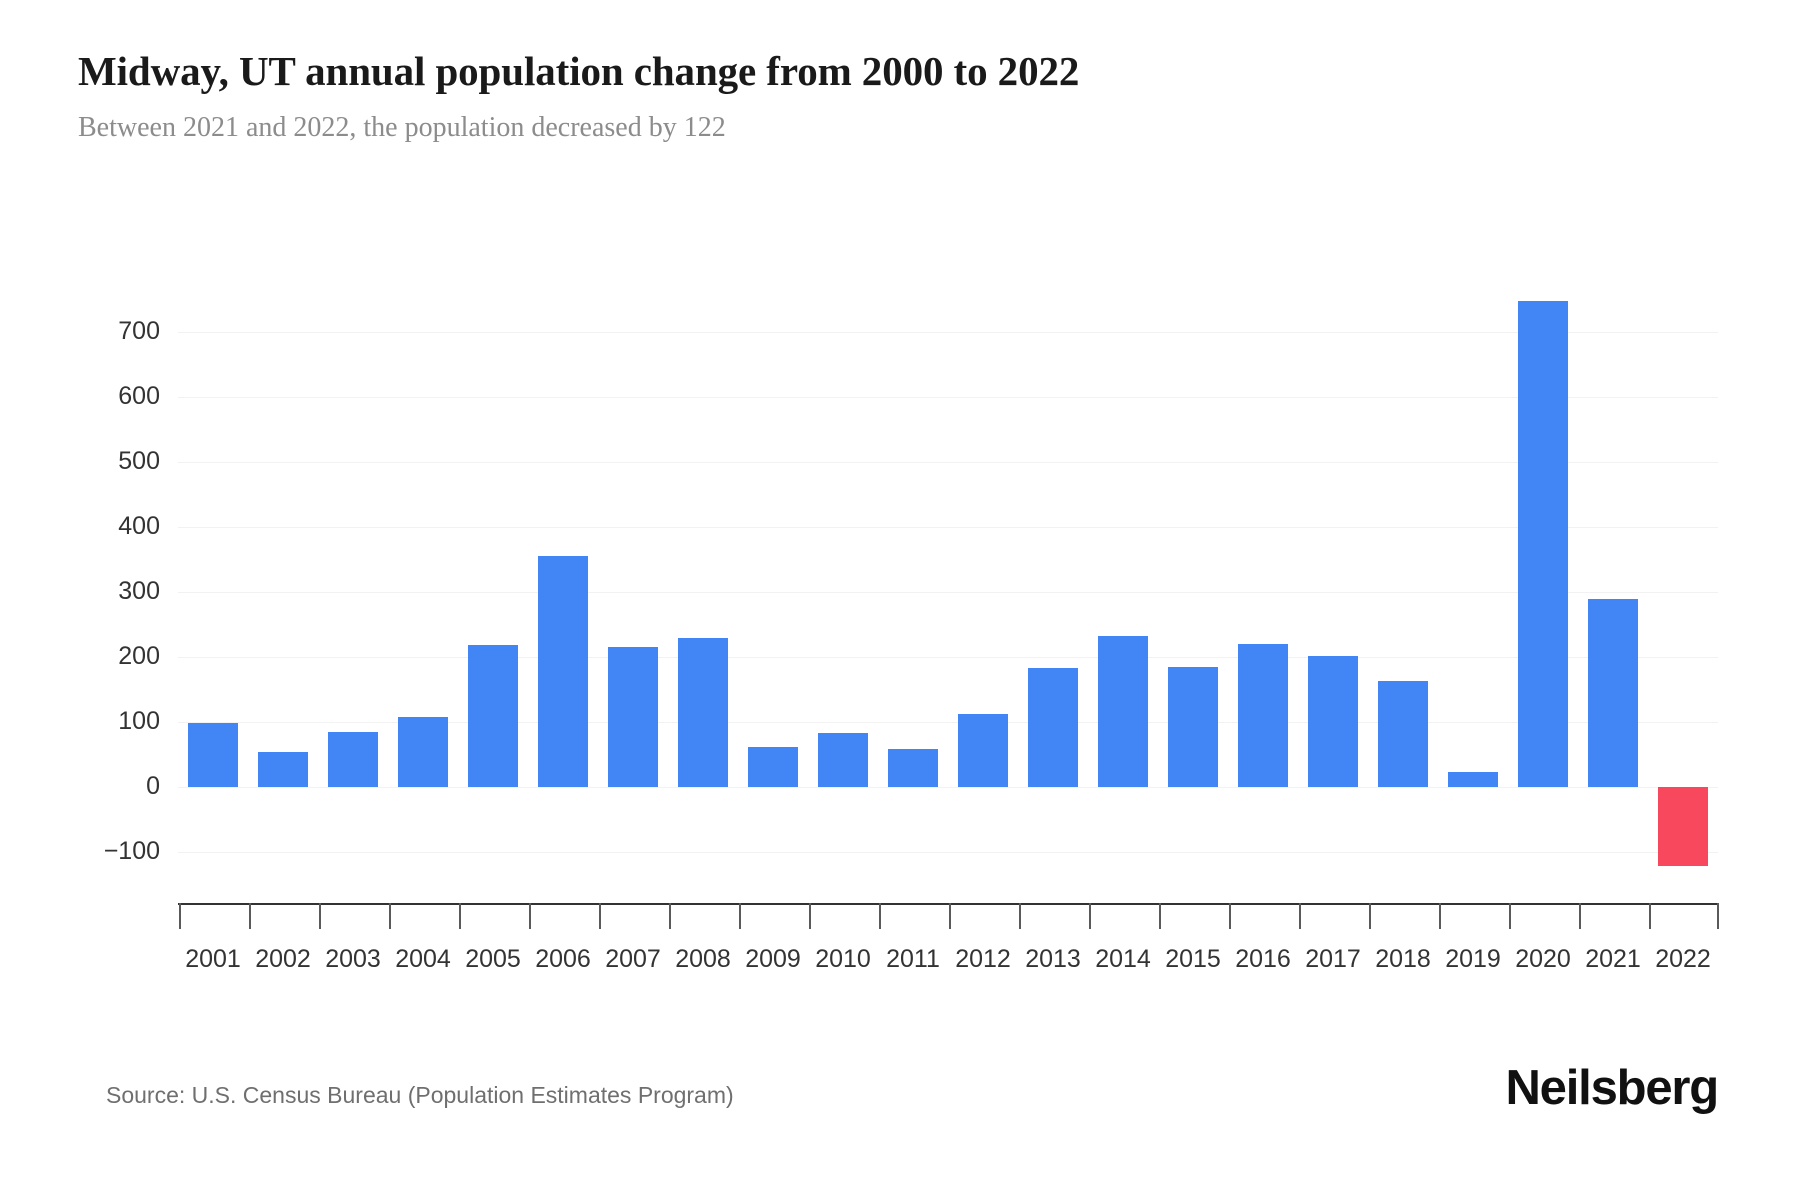 The height and width of the screenshot is (1200, 1800). What do you see at coordinates (948, 904) in the screenshot?
I see `x-axis-line` at bounding box center [948, 904].